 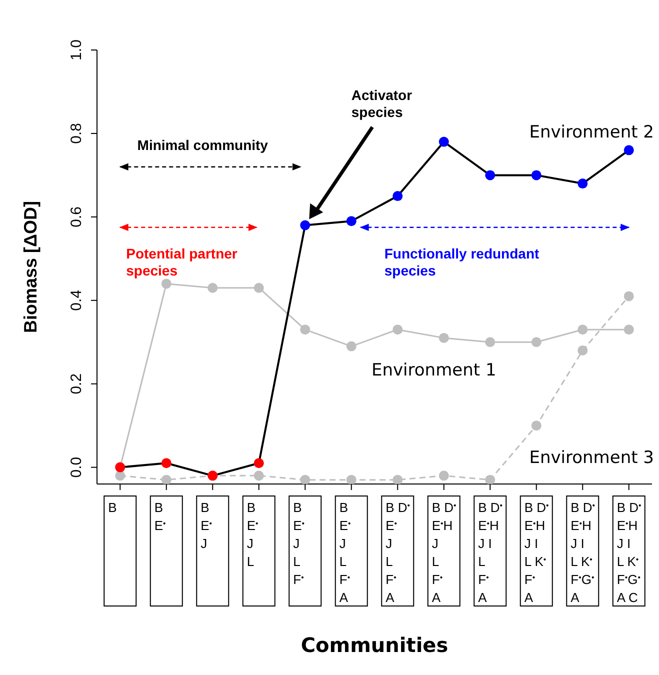 I want to click on y-tick-label: 0.0, so click(x=76, y=467).